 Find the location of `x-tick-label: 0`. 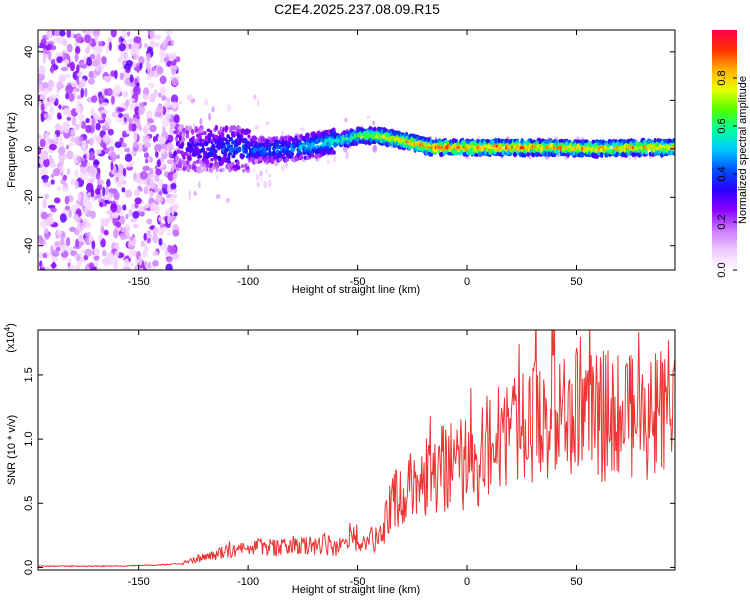

x-tick-label: 0 is located at coordinates (467, 282).